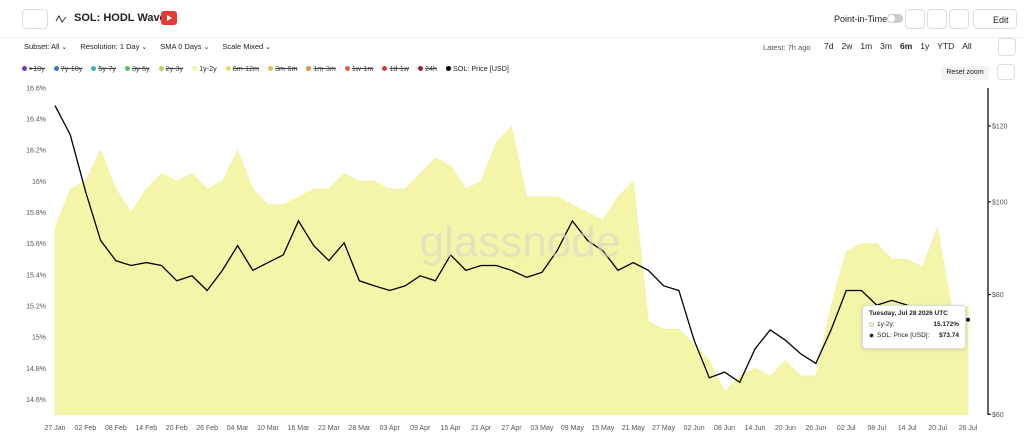  Describe the element at coordinates (694, 428) in the screenshot. I see `x-tick-label: 02 Jun` at that location.